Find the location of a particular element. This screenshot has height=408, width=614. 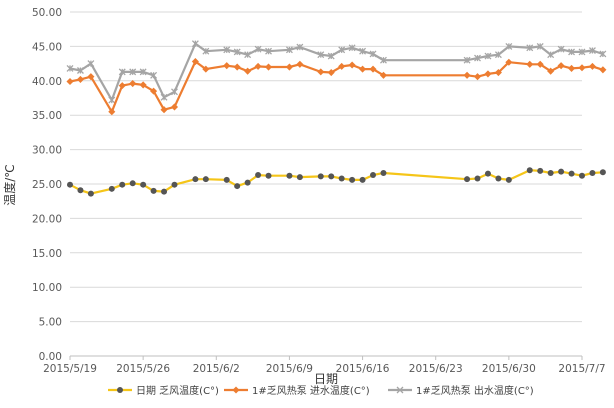

x-tick-label: 2015/6/23 is located at coordinates (436, 369).